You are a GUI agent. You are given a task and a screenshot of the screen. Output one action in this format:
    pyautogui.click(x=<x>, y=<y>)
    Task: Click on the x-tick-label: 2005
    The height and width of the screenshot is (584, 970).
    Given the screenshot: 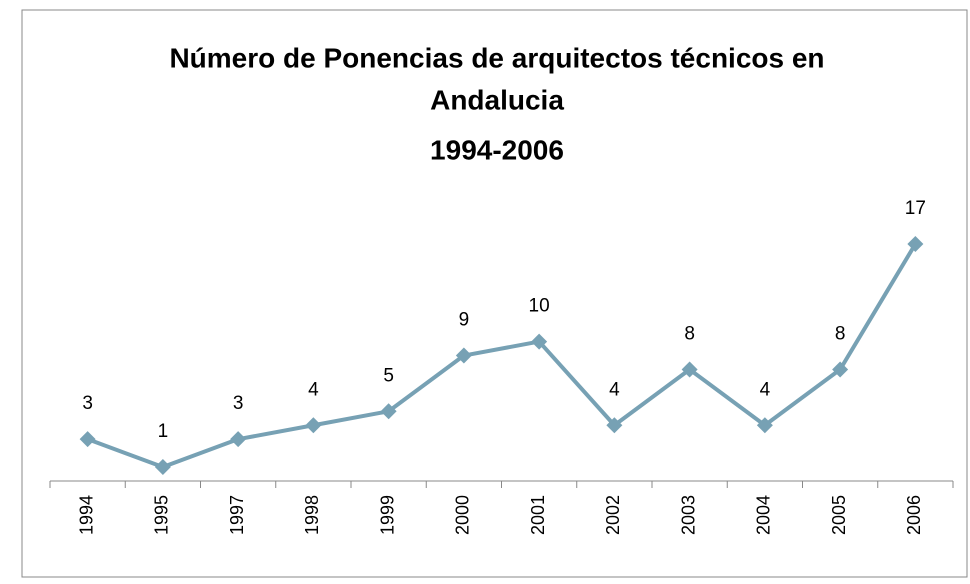 What is the action you would take?
    pyautogui.click(x=839, y=515)
    